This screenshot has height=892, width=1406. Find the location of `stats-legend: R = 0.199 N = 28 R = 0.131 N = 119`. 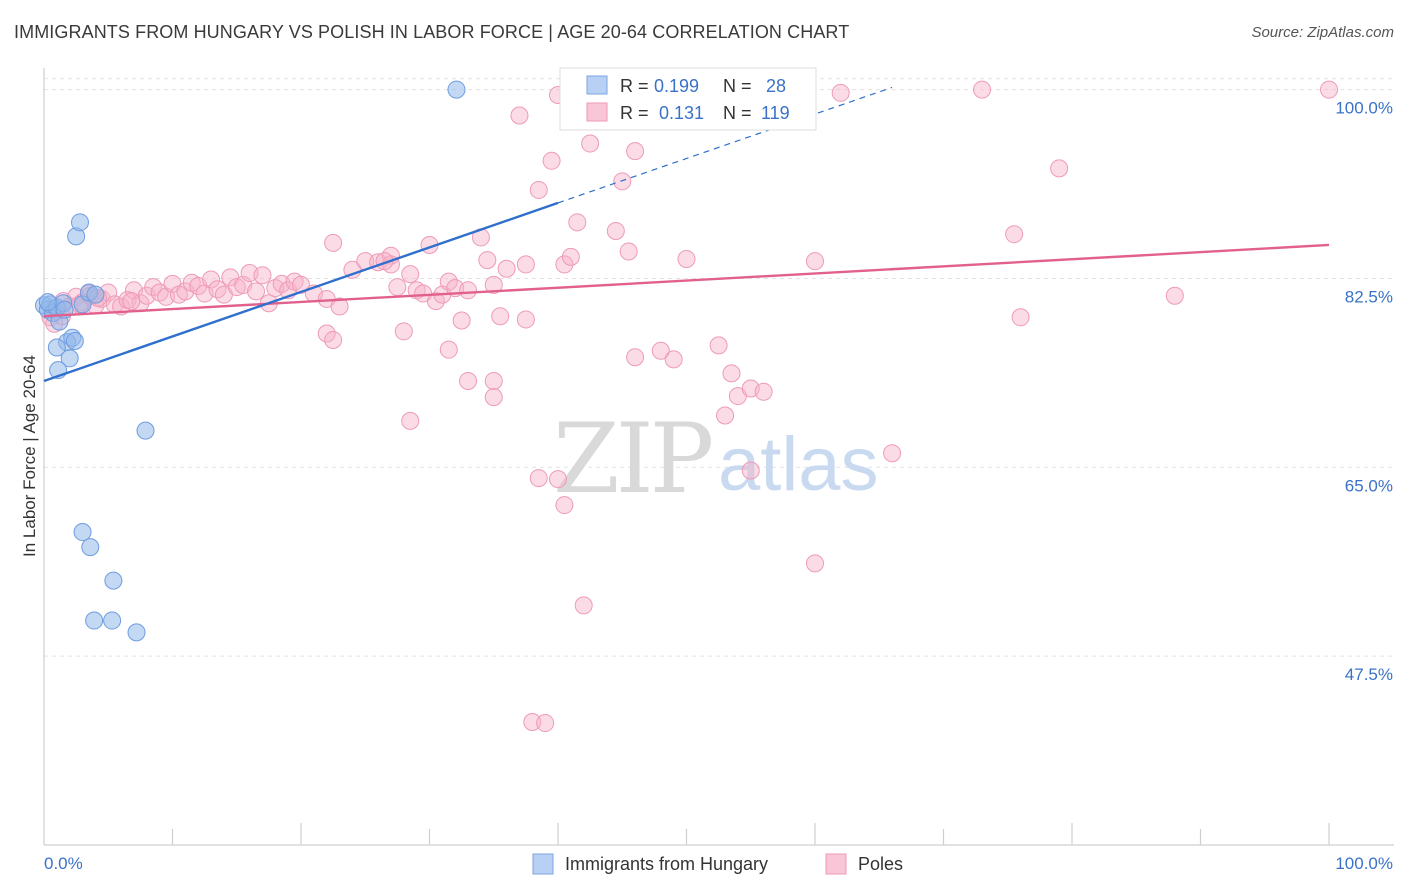

stats-legend: R = 0.199 N = 28 R = 0.131 N = 119 is located at coordinates (688, 99).